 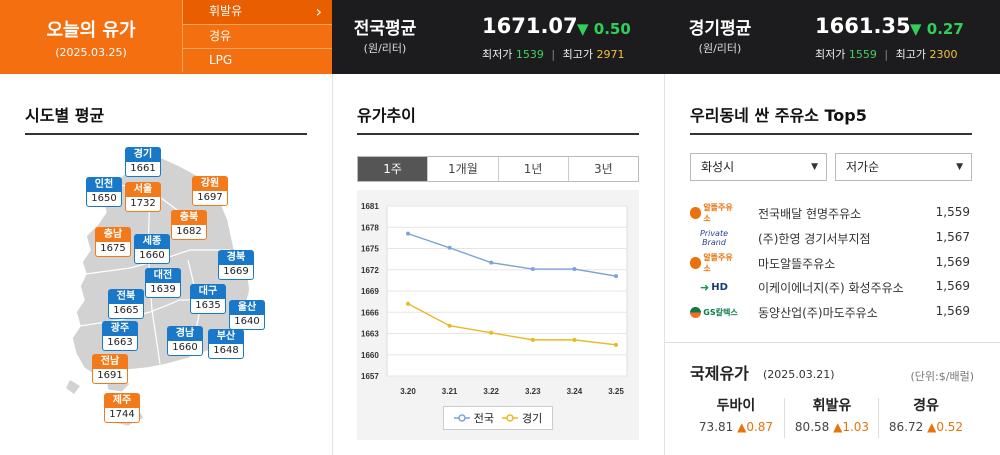 What do you see at coordinates (926, 406) in the screenshot?
I see `intl-item-name: 경유` at bounding box center [926, 406].